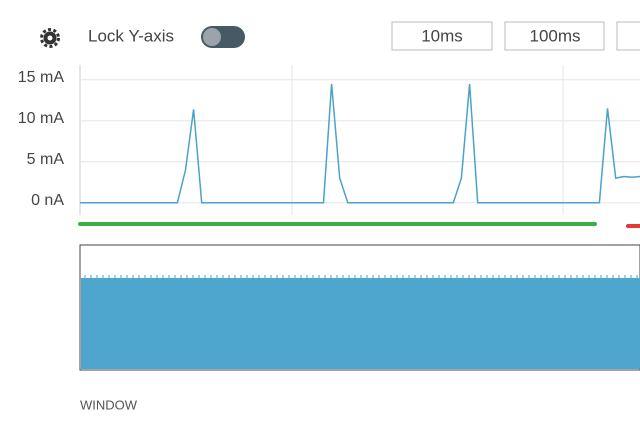 This screenshot has height=428, width=640. Describe the element at coordinates (109, 404) in the screenshot. I see `window-label: WINDOW` at that location.